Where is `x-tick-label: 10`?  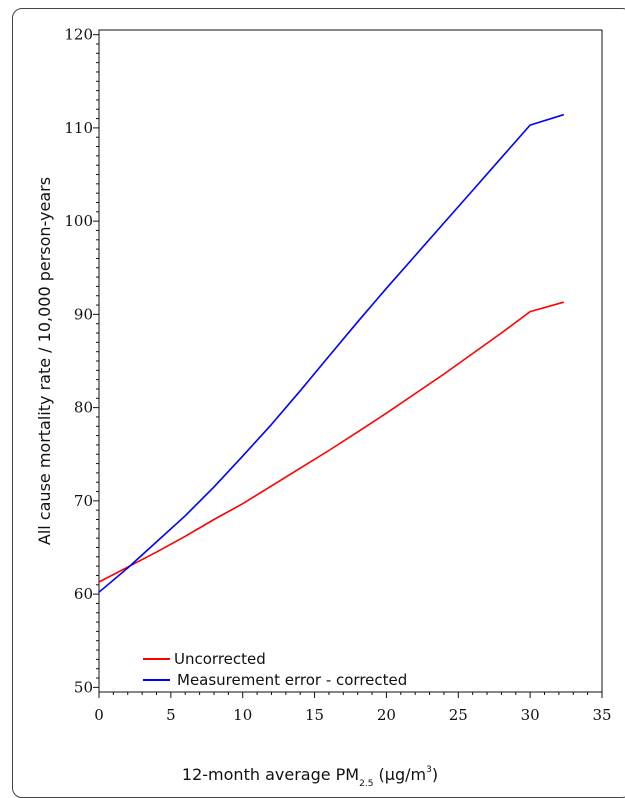
x-tick-label: 10 is located at coordinates (242, 715).